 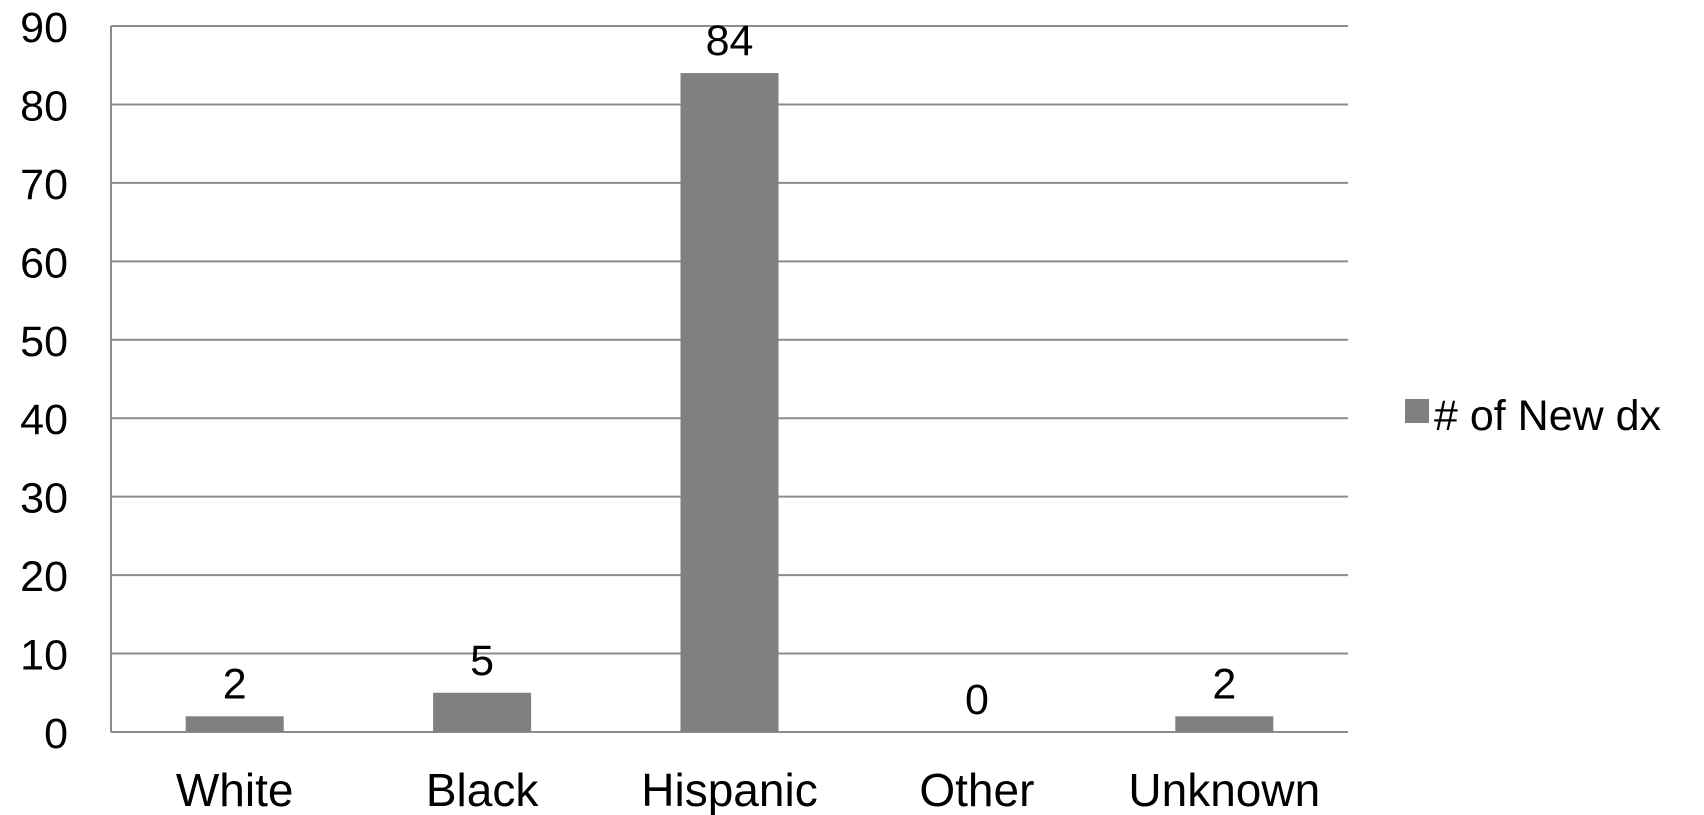 What do you see at coordinates (482, 661) in the screenshot?
I see `data-label: 5` at bounding box center [482, 661].